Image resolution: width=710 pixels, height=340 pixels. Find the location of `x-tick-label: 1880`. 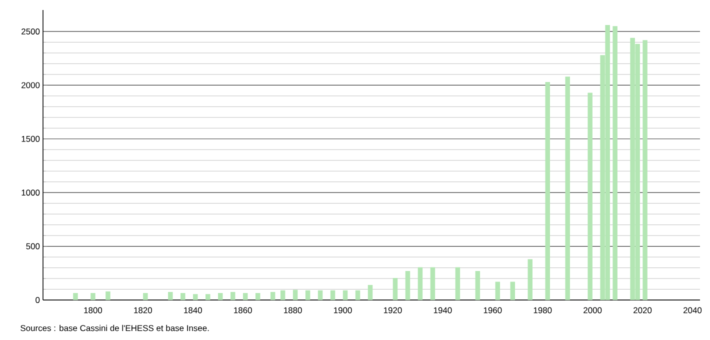

x-tick-label: 1880 is located at coordinates (293, 310).